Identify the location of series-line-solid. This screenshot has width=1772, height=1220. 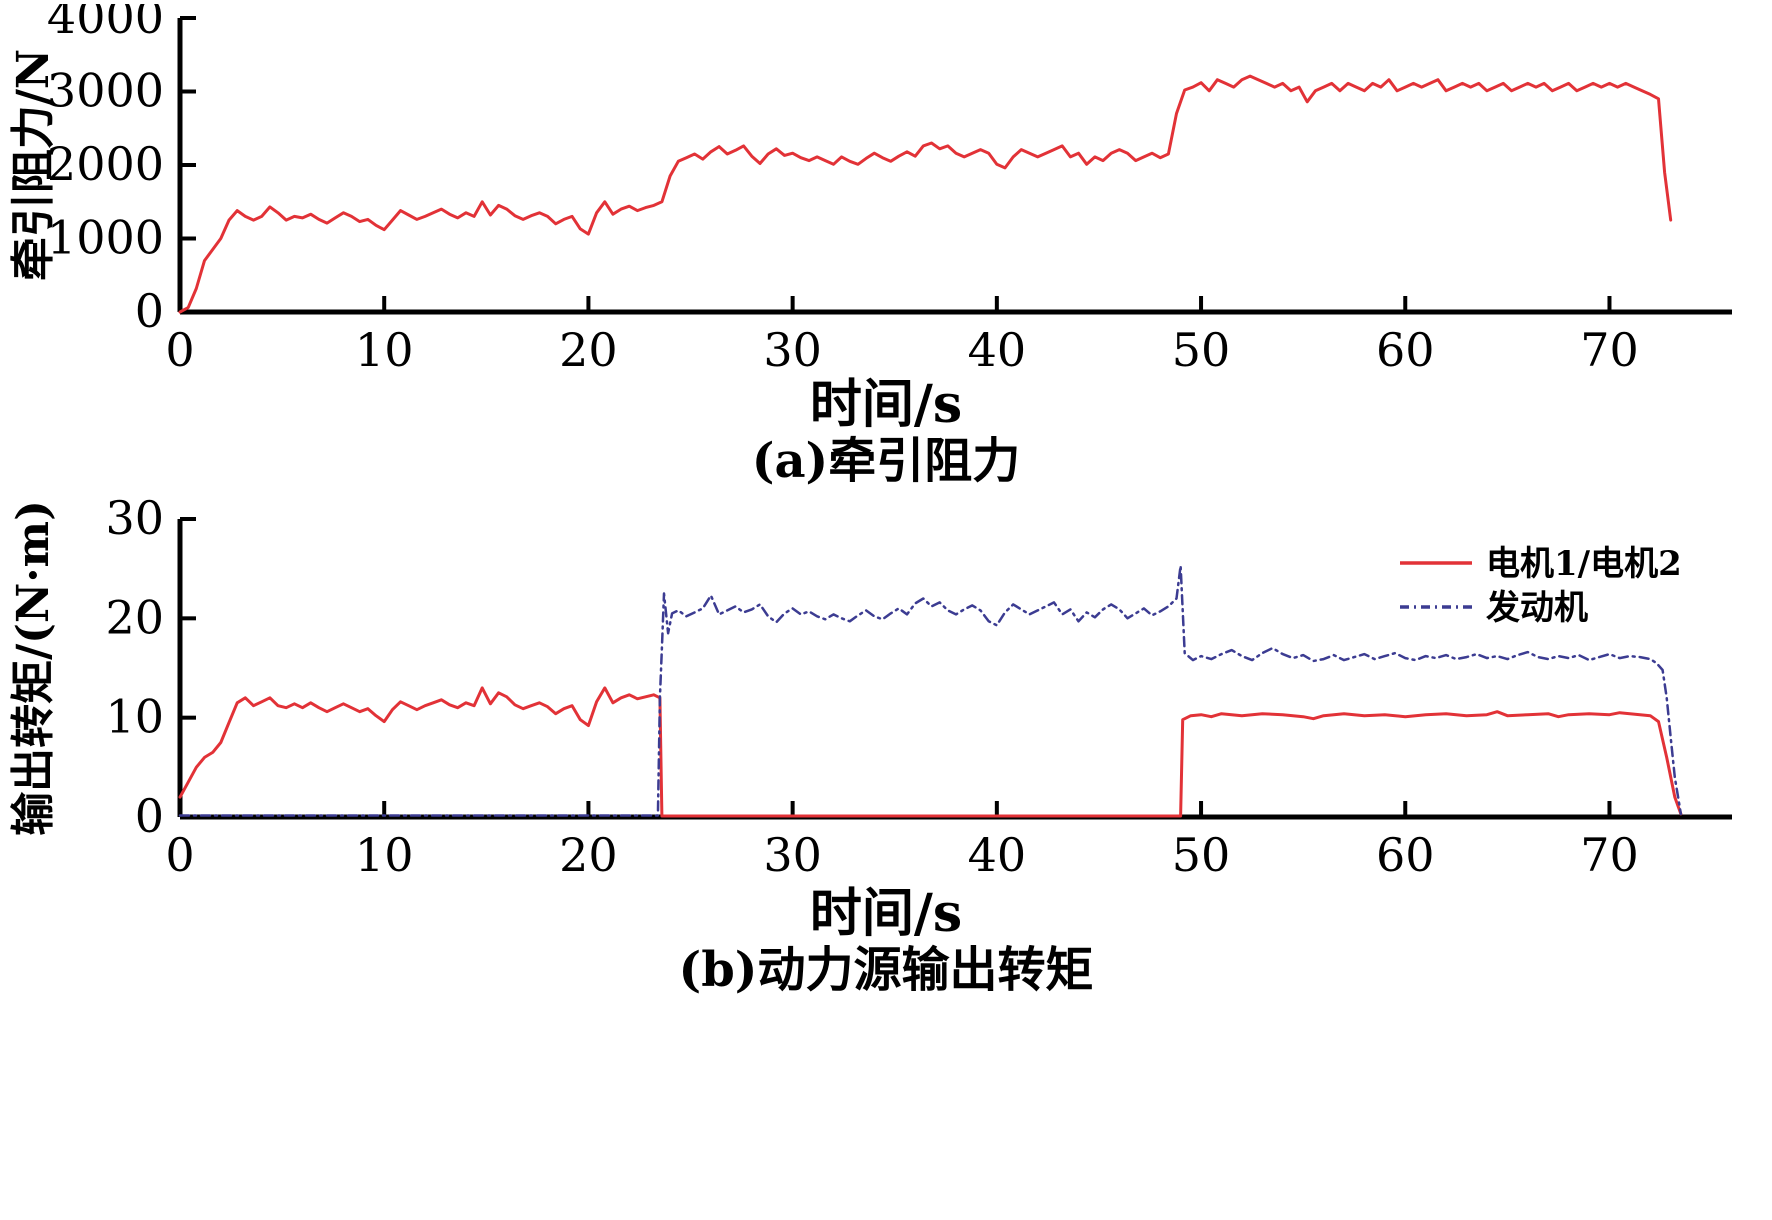
(930, 752).